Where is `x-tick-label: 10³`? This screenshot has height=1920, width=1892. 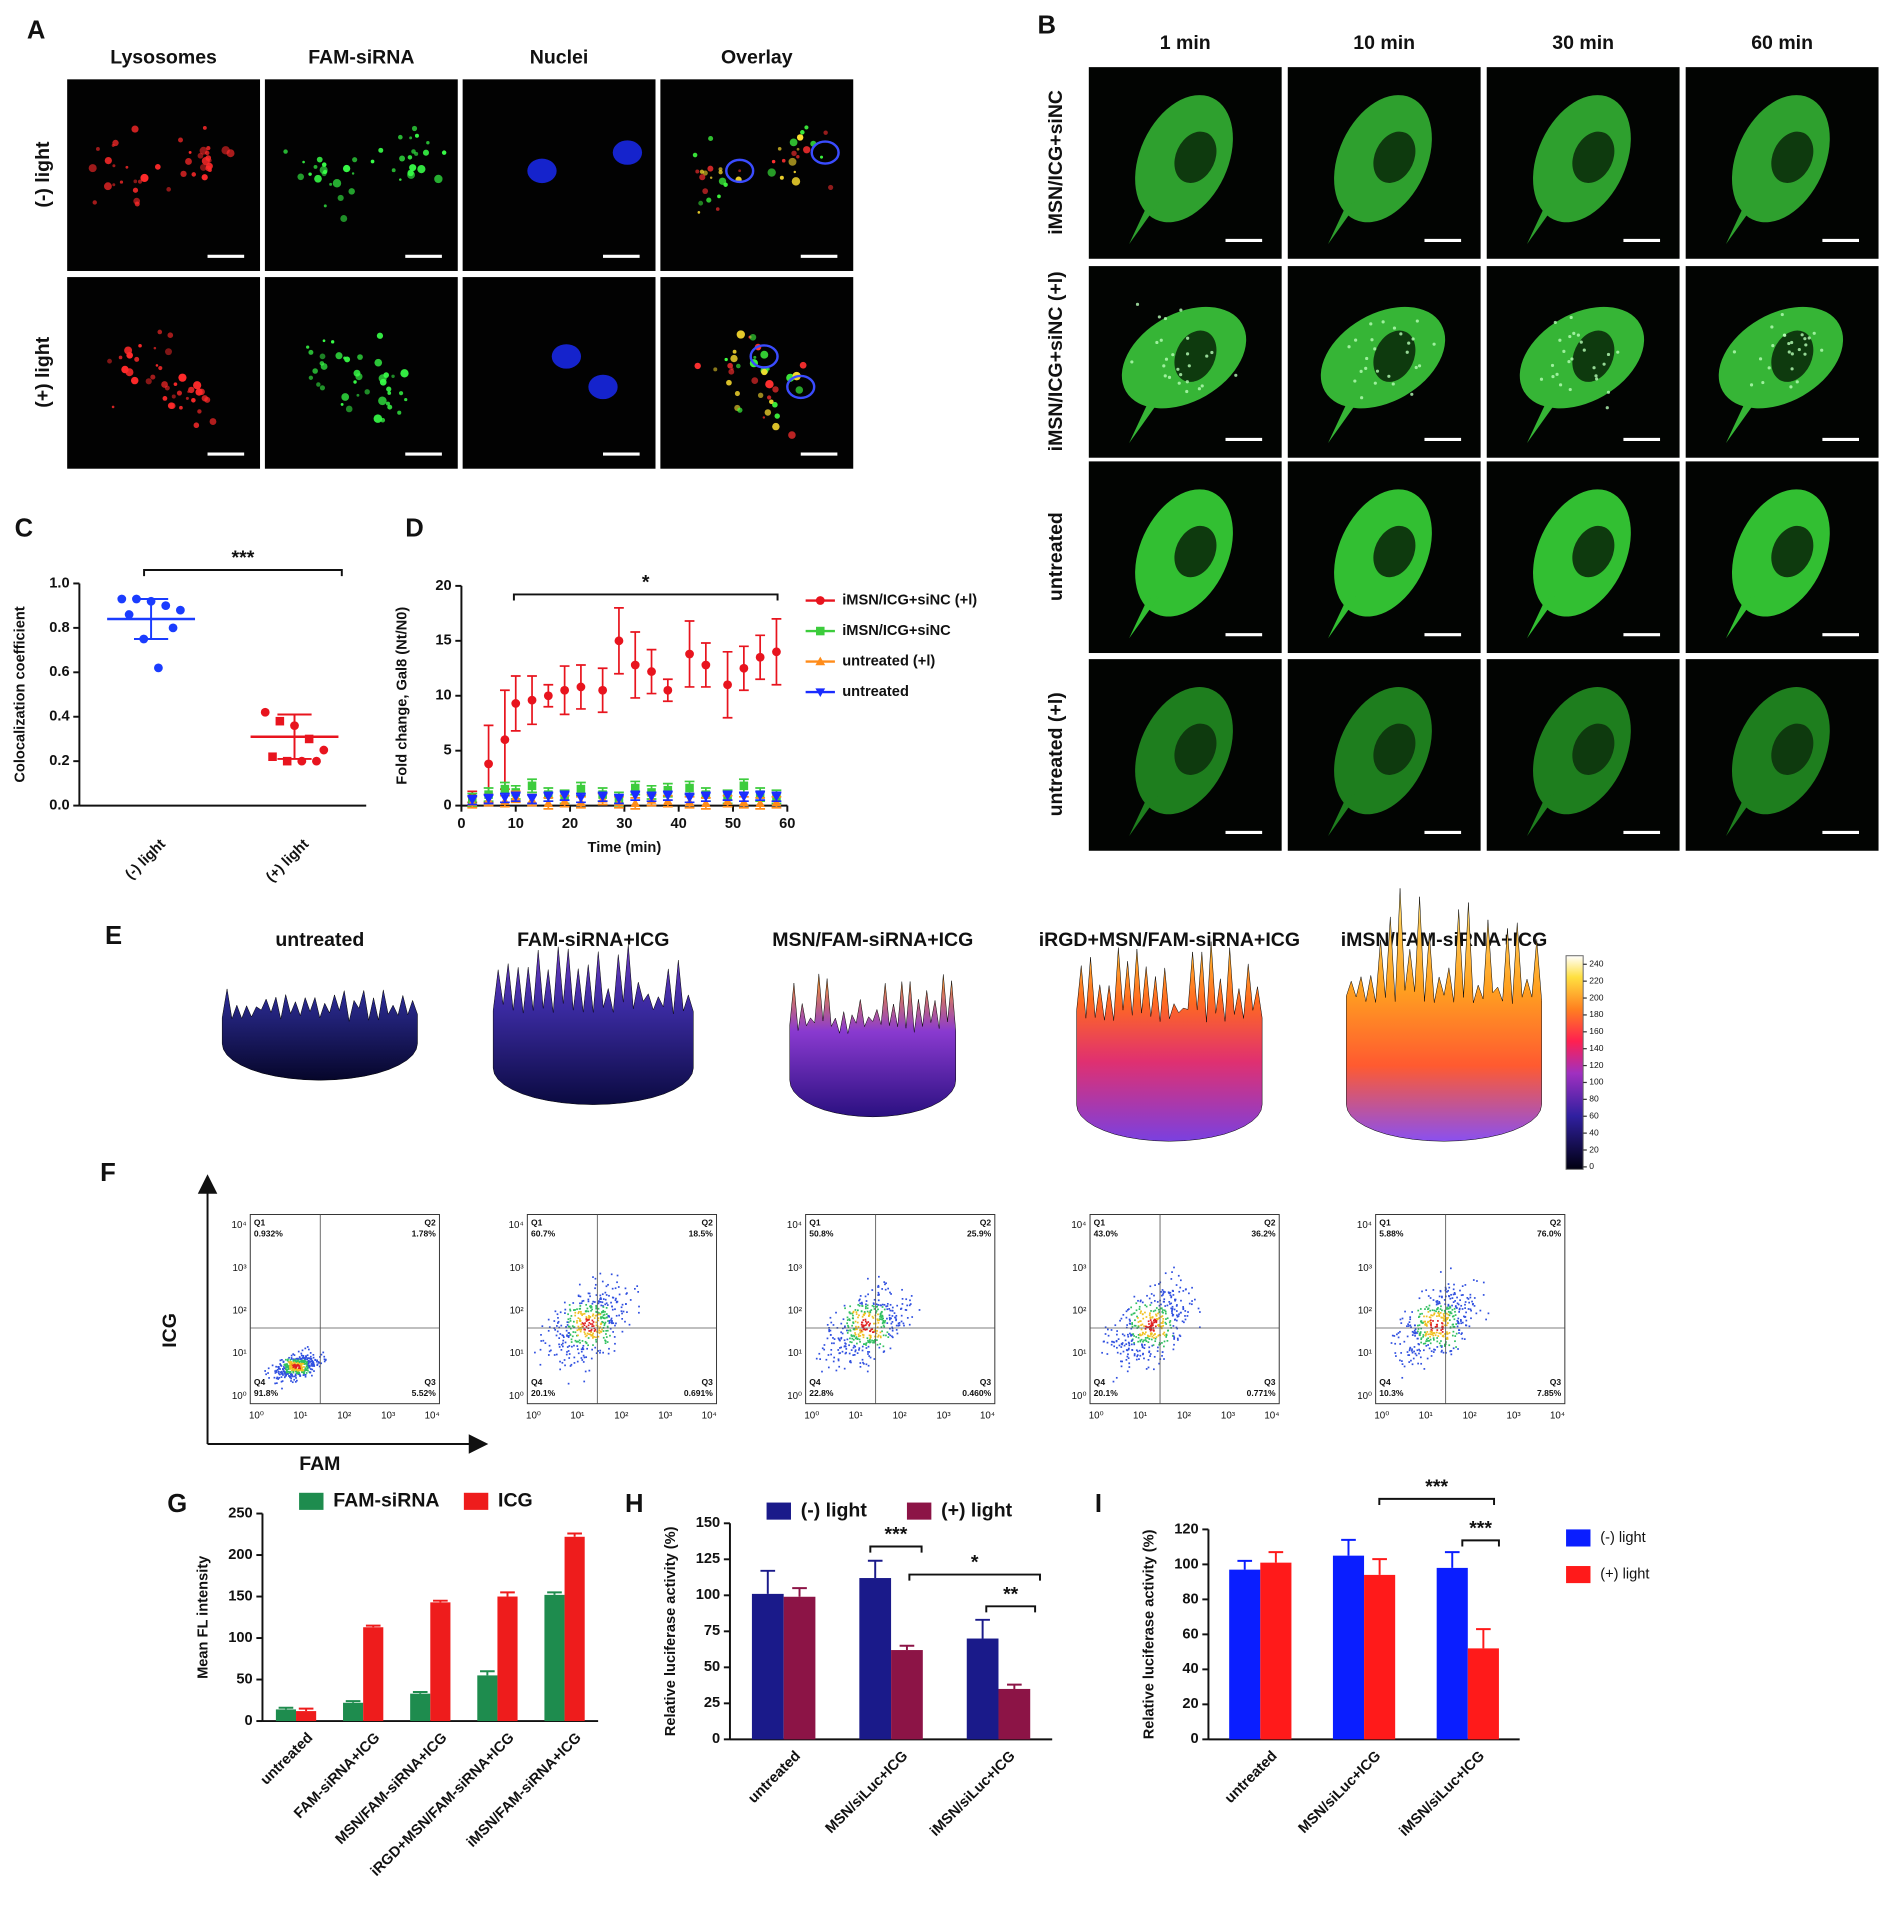 x-tick-label: 10³ is located at coordinates (388, 1415).